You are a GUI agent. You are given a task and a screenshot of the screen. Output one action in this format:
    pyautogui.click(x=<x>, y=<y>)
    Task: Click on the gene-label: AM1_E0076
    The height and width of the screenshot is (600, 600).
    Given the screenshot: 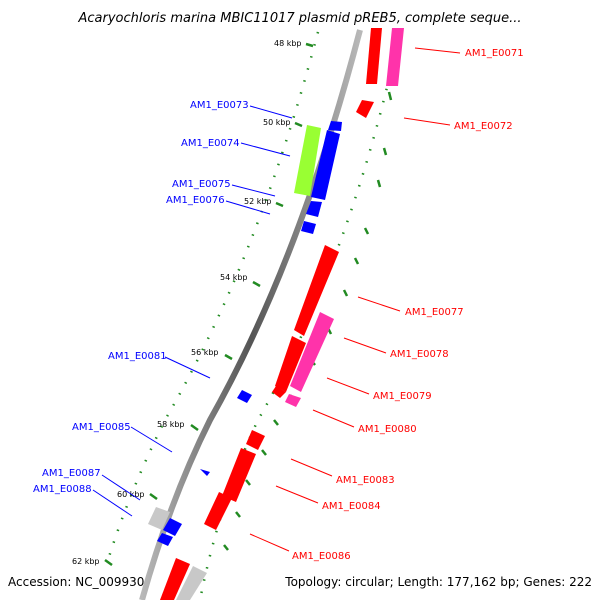 What is the action you would take?
    pyautogui.click(x=195, y=200)
    